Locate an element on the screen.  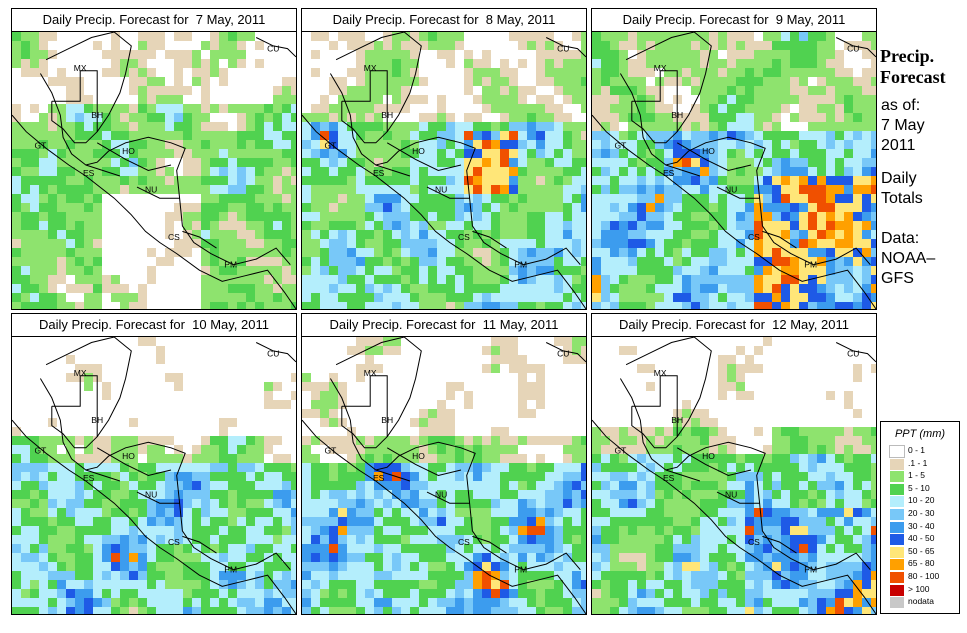
country-border is located at coordinates (683, 170).